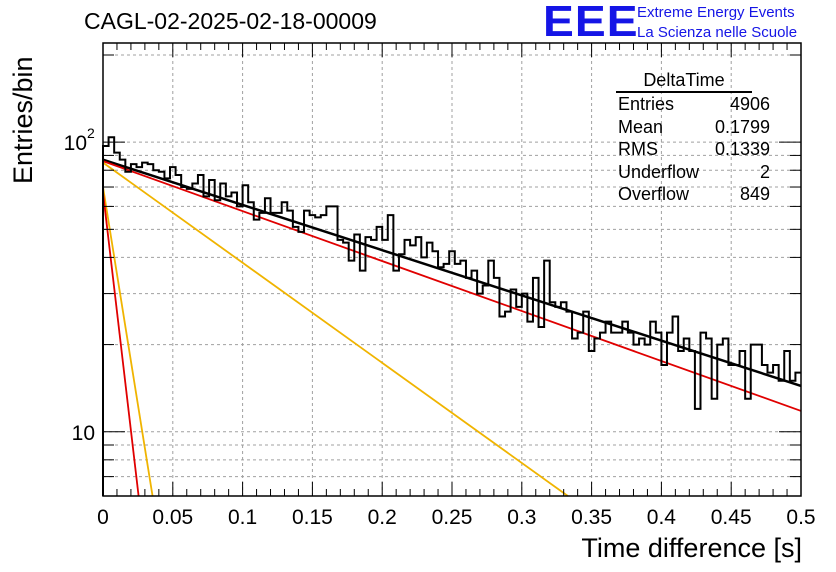 The width and height of the screenshot is (836, 572). I want to click on x-tick-label: 0.5, so click(800, 517).